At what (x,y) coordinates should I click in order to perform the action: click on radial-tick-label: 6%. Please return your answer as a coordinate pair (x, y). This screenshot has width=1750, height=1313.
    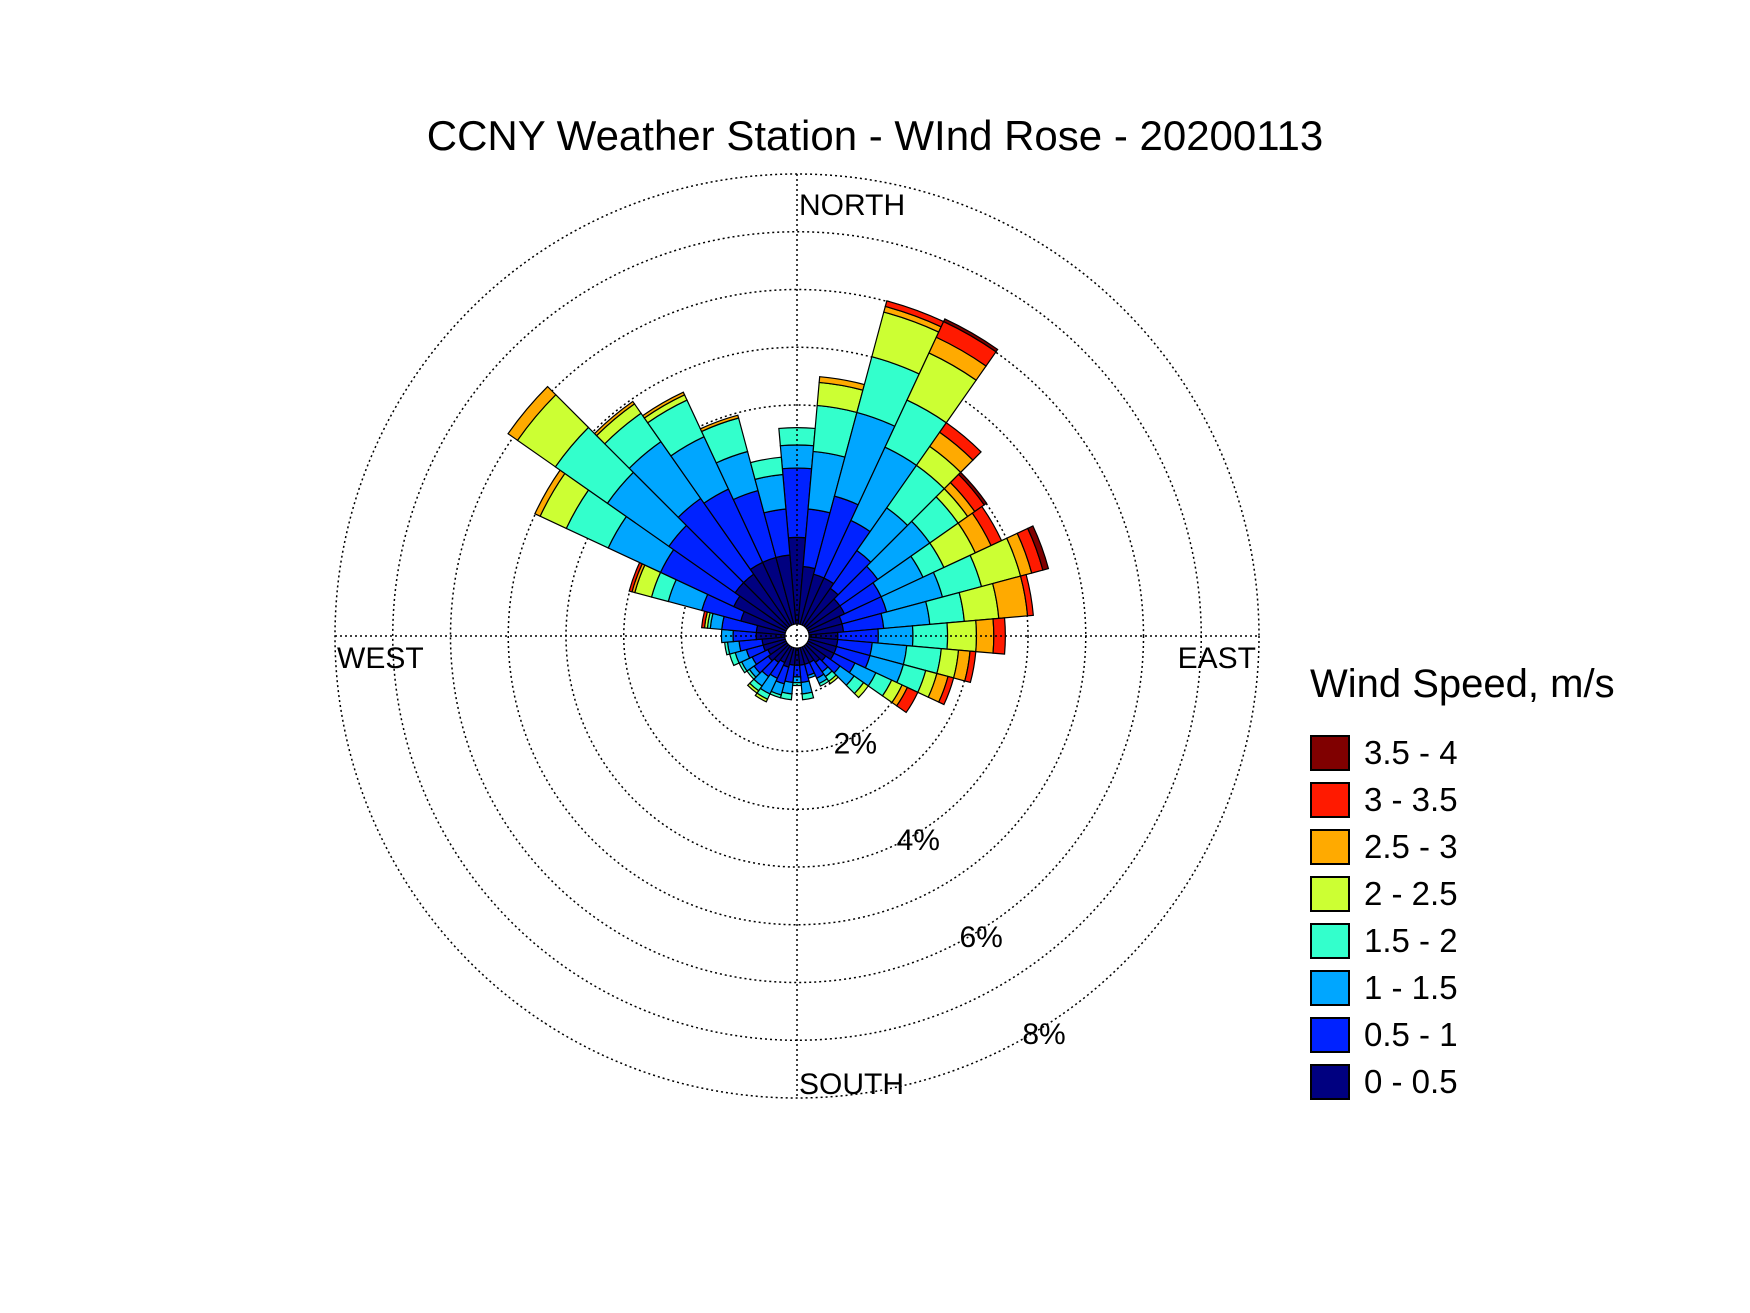
    Looking at the image, I should click on (980, 937).